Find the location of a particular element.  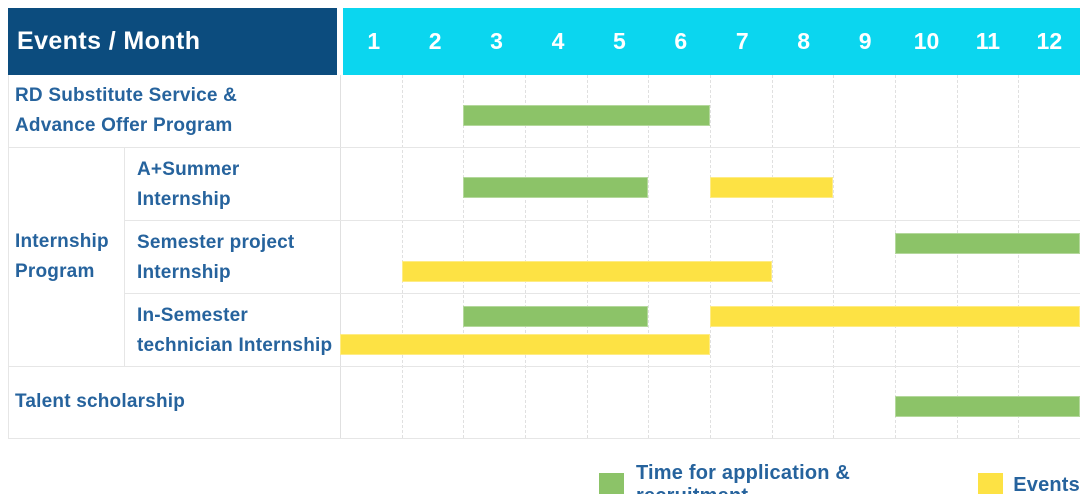

month-label: 10 is located at coordinates (926, 41).